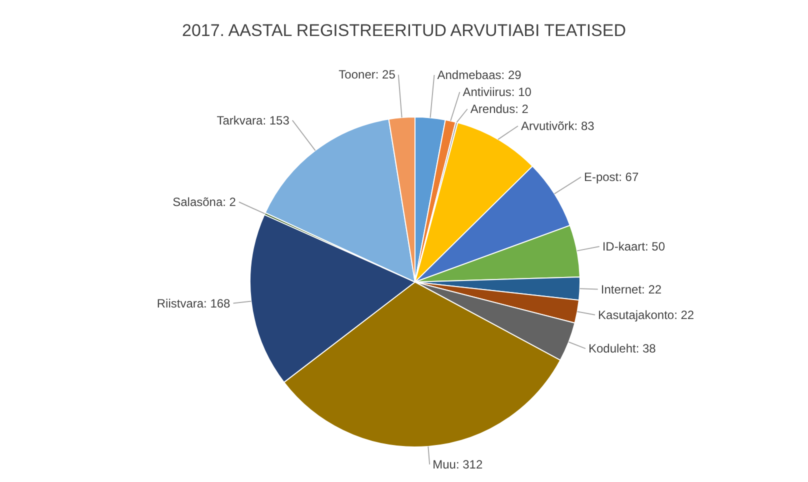 The width and height of the screenshot is (808, 482). Describe the element at coordinates (404, 30) in the screenshot. I see `chart-title: 2017. AASTAL REGISTREERITUD ARVUTIABI TEATISED` at that location.